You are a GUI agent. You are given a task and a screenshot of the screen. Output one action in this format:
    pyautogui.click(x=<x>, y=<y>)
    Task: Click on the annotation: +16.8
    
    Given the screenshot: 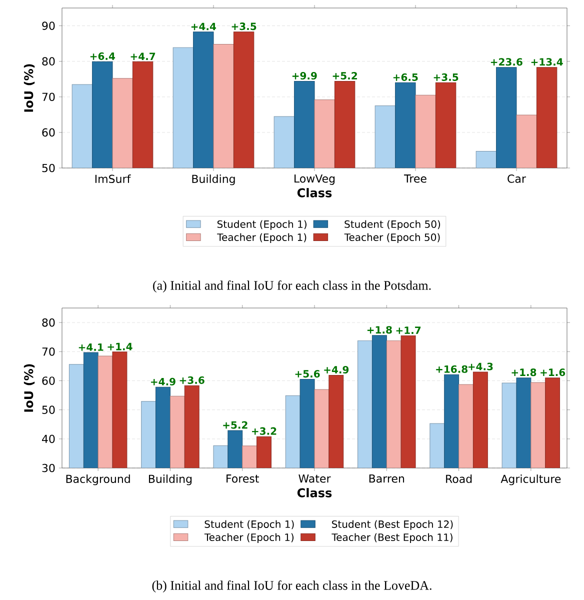 What is the action you would take?
    pyautogui.click(x=452, y=369)
    